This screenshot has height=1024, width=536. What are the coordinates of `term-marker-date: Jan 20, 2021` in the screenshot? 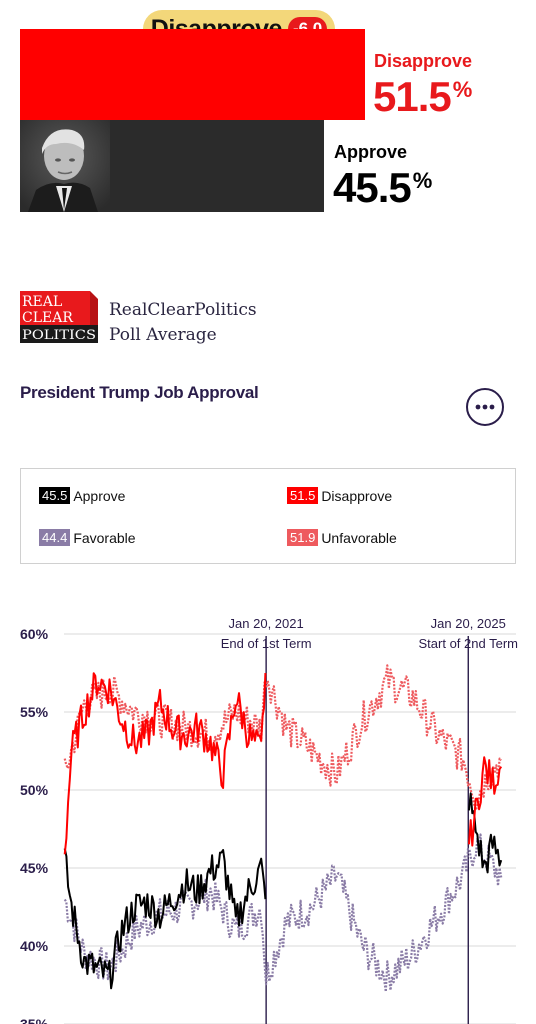 It's located at (266, 623).